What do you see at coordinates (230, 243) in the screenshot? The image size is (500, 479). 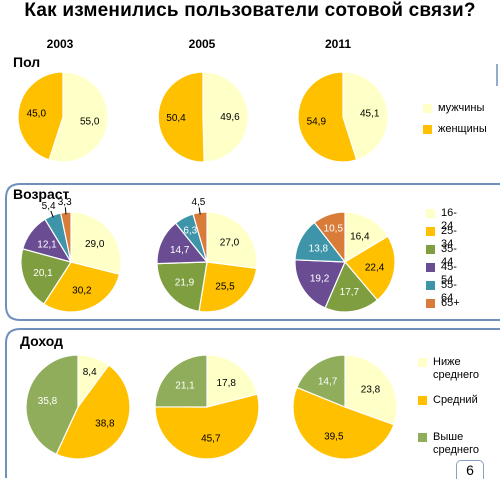 I see `data-label: 27,0` at bounding box center [230, 243].